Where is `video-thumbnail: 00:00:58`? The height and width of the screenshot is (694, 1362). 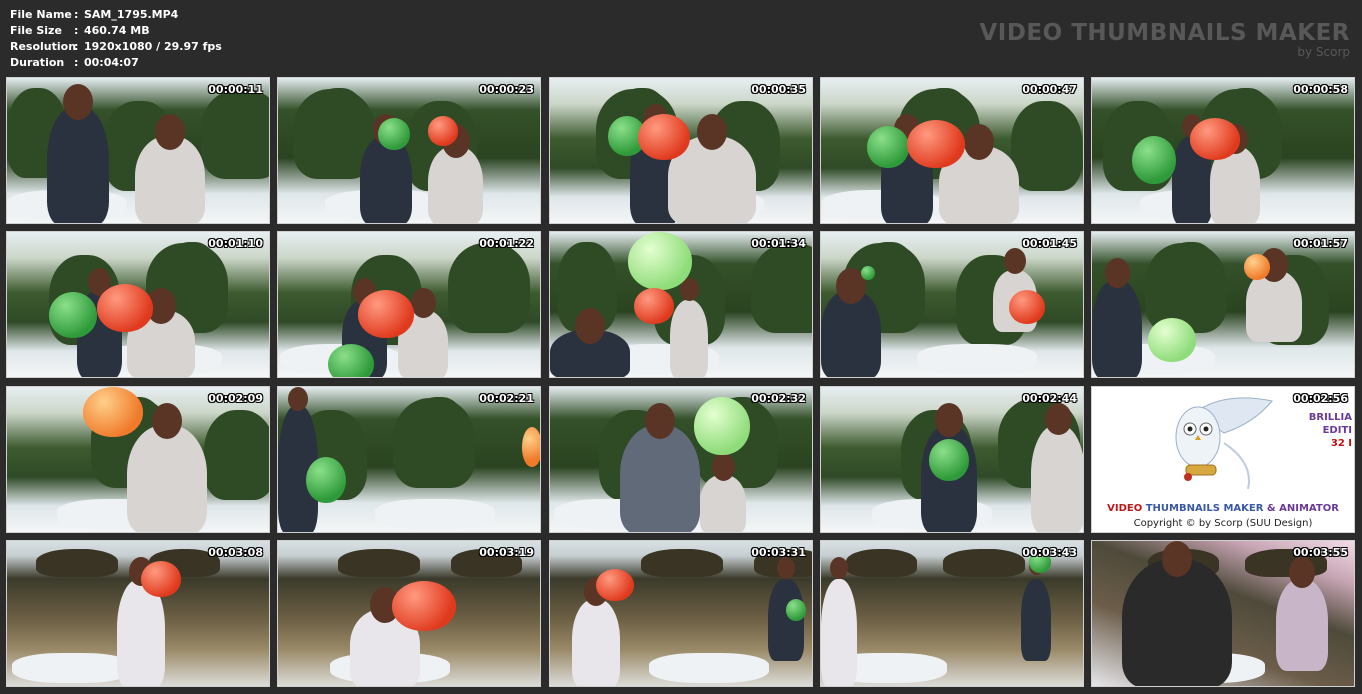
video-thumbnail: 00:00:58 is located at coordinates (1223, 150).